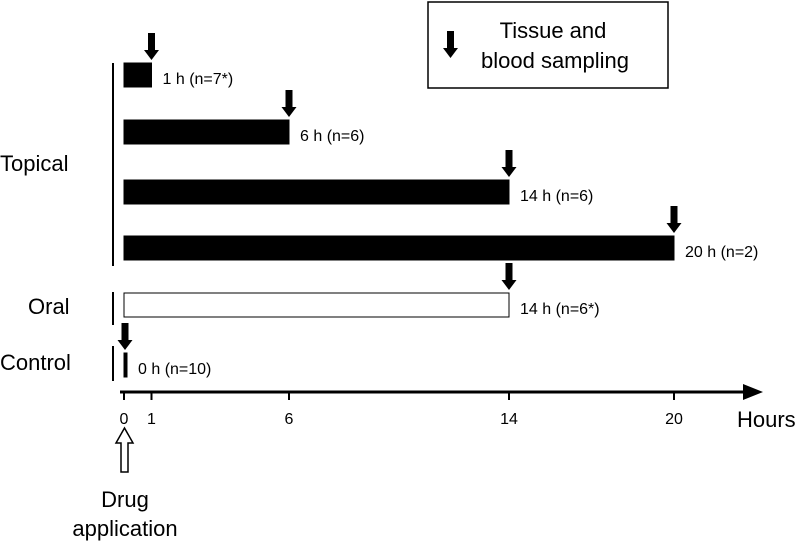  Describe the element at coordinates (198, 79) in the screenshot. I see `bar-label: 1 h (n=7*)` at that location.